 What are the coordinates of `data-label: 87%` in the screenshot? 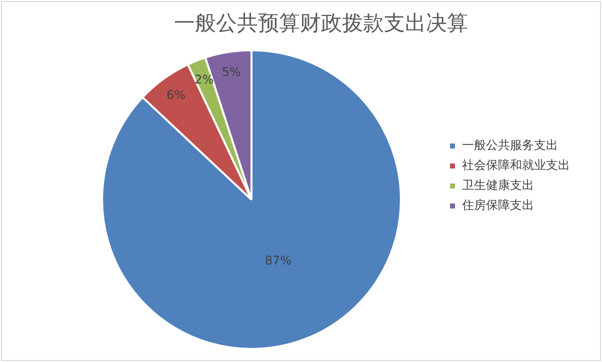 It's located at (278, 260).